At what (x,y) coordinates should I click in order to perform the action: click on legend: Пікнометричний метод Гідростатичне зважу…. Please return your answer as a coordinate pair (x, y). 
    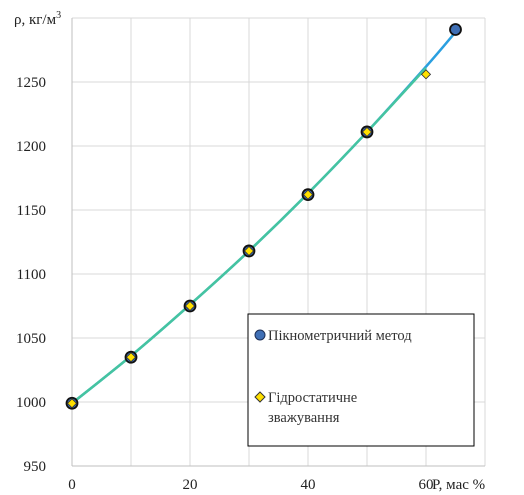
    Looking at the image, I should click on (361, 380).